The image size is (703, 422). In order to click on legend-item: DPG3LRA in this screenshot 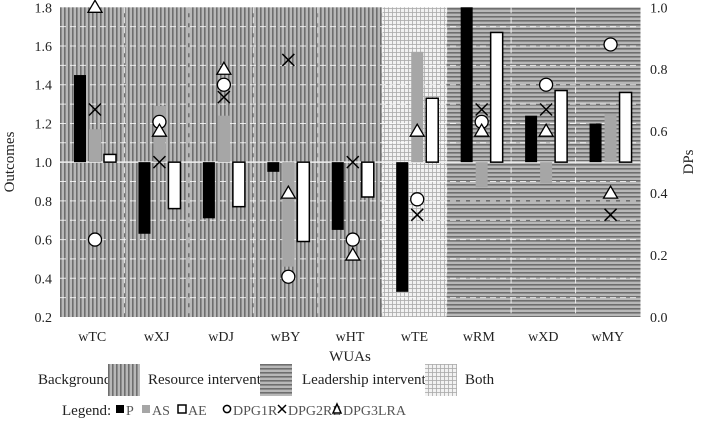, I will do `click(375, 411)`.